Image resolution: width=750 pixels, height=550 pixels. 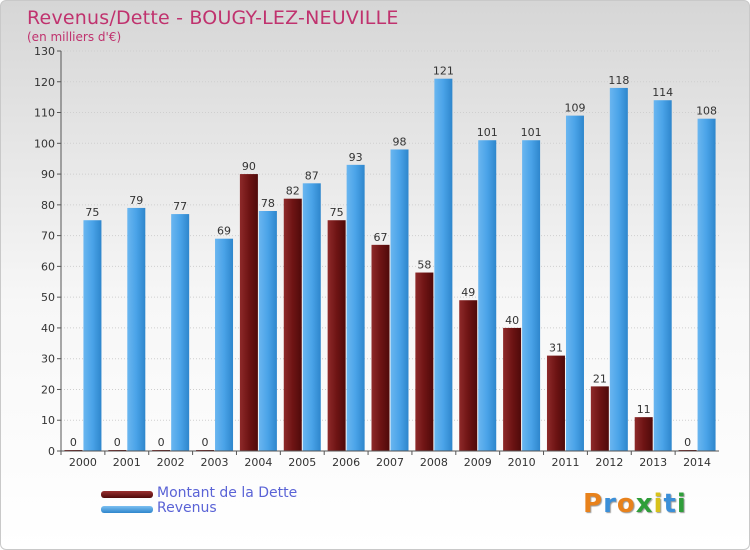 I want to click on logo-letter: r, so click(x=610, y=504).